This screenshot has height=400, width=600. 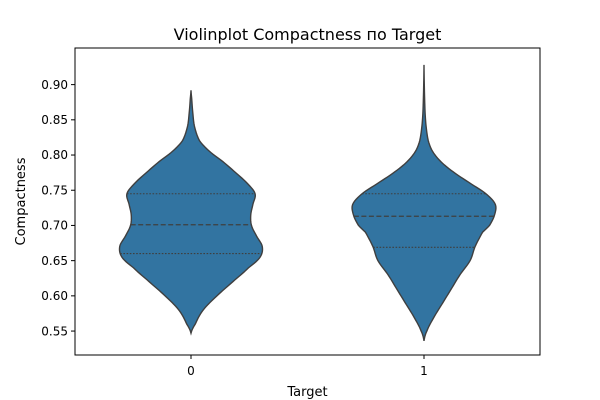 What do you see at coordinates (54, 190) in the screenshot?
I see `y-tick-label: 0.75` at bounding box center [54, 190].